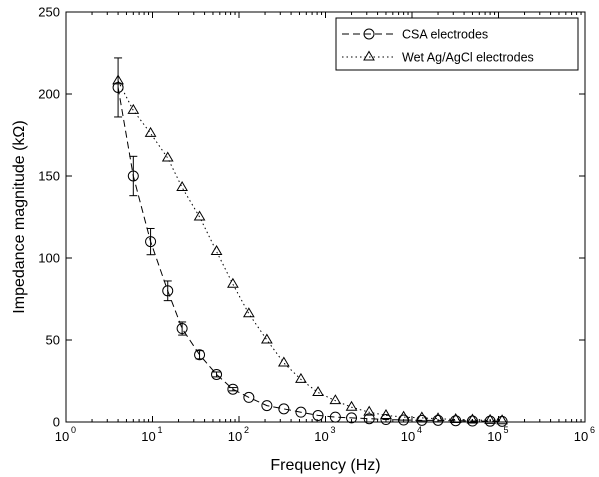  I want to click on y-tick-label: 200, so click(49, 94).